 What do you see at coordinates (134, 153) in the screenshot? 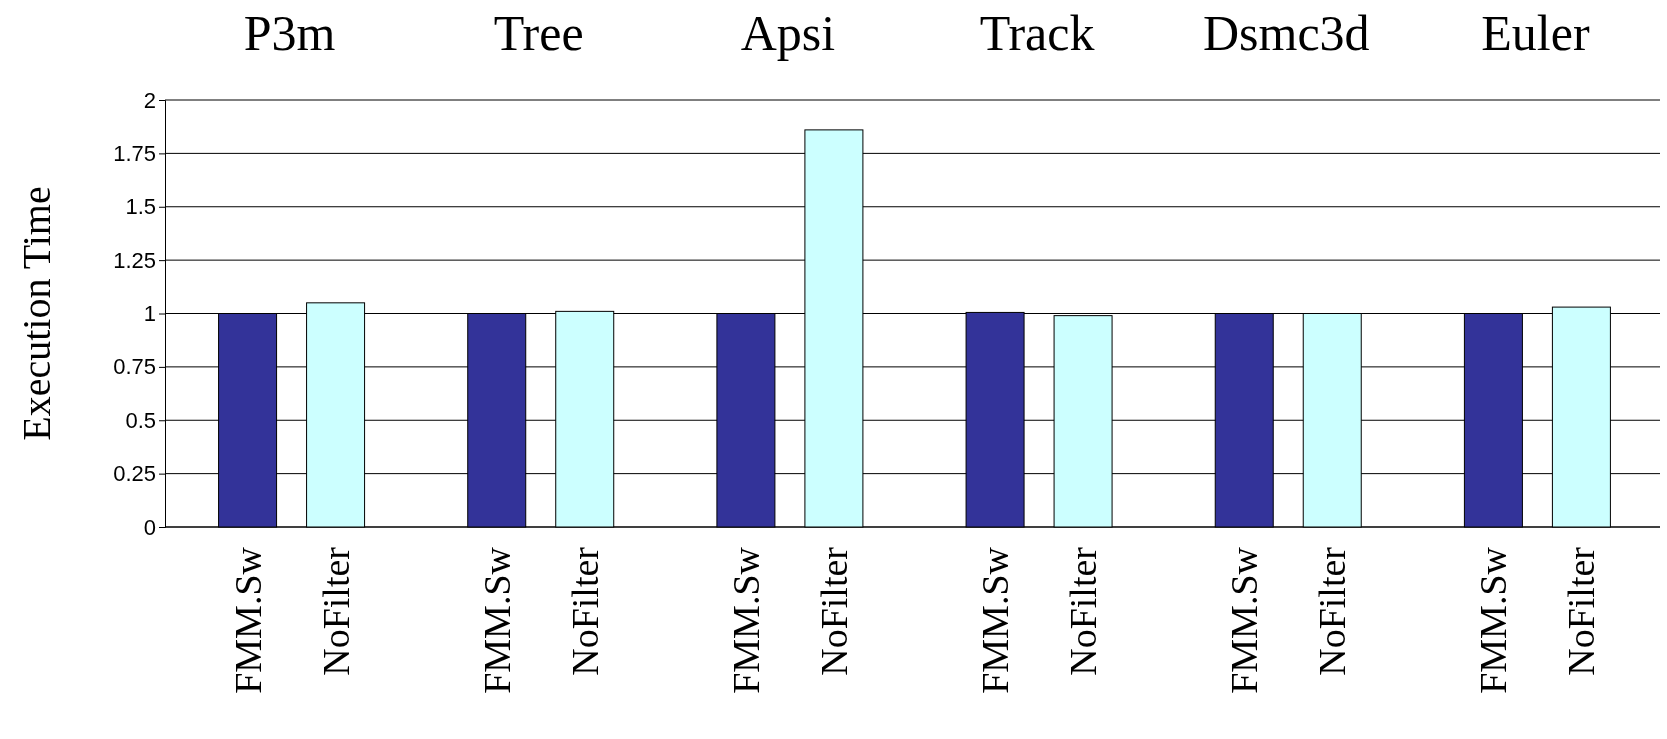
I see `y-tick-label: 1.75` at bounding box center [134, 153].